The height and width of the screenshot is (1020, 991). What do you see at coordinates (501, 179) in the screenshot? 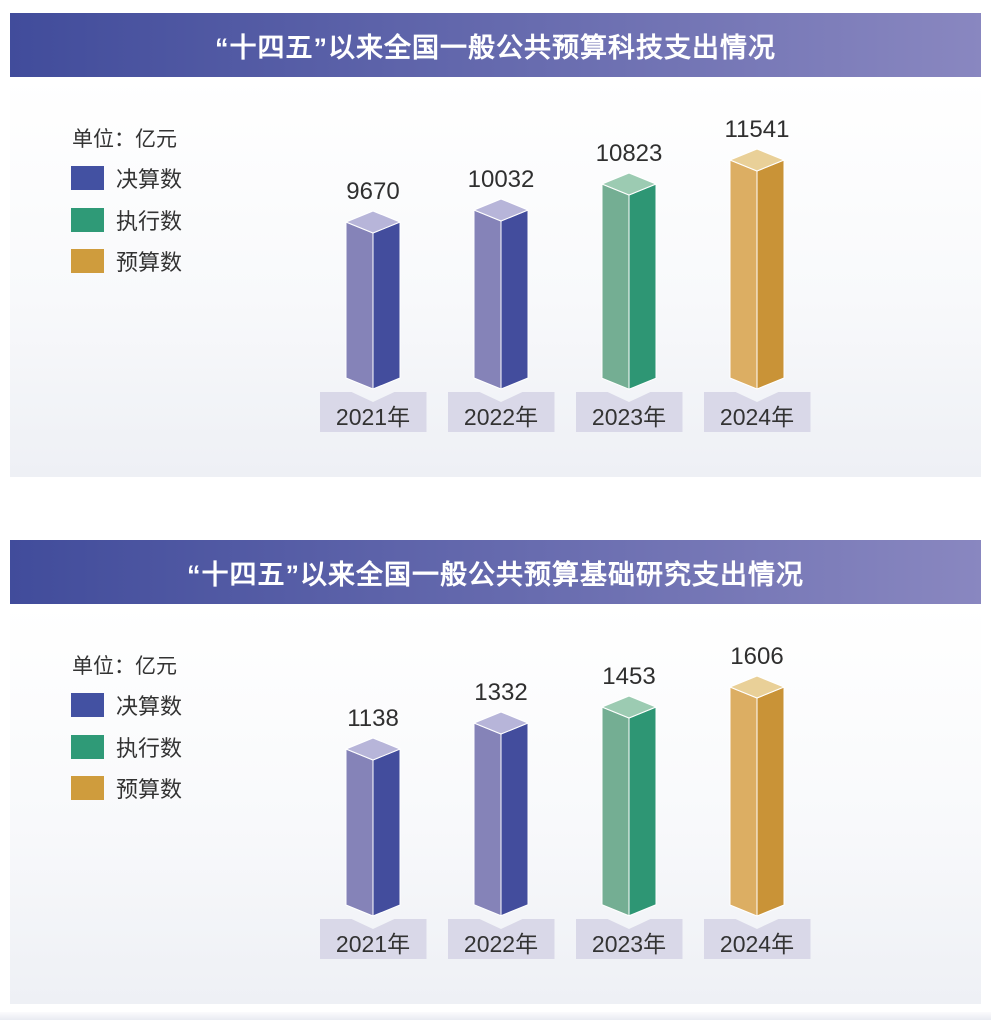
I see `bar-value-label: 10032` at bounding box center [501, 179].